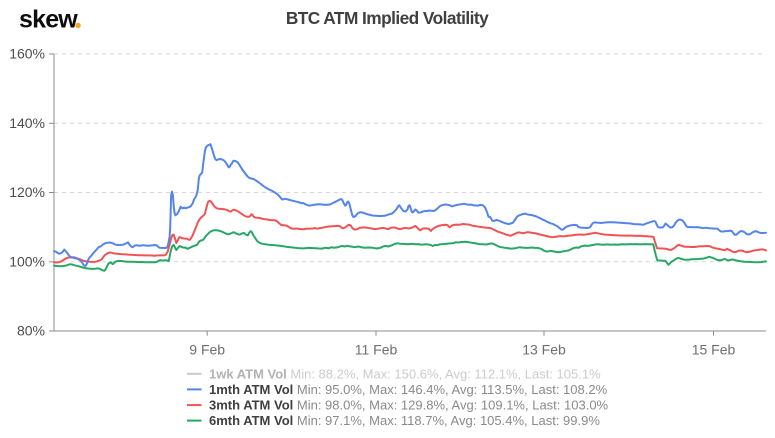  What do you see at coordinates (27, 123) in the screenshot?
I see `svg-text: 140%` at bounding box center [27, 123].